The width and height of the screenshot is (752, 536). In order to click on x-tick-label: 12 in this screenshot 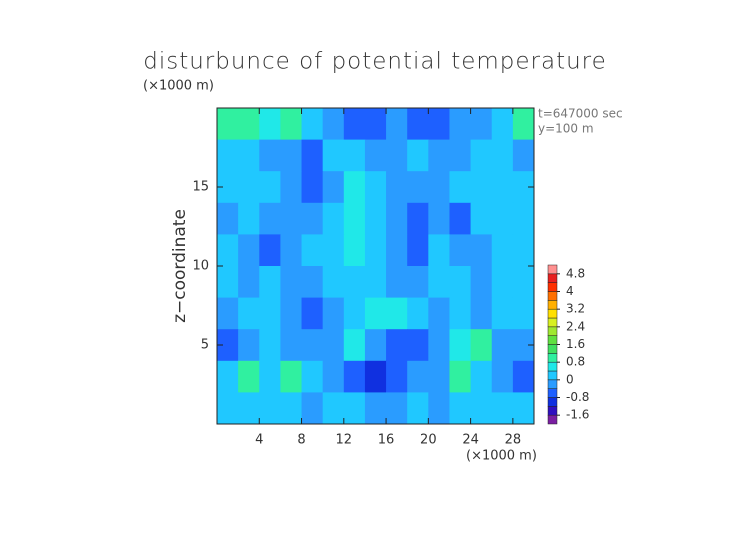, I will do `click(344, 440)`.